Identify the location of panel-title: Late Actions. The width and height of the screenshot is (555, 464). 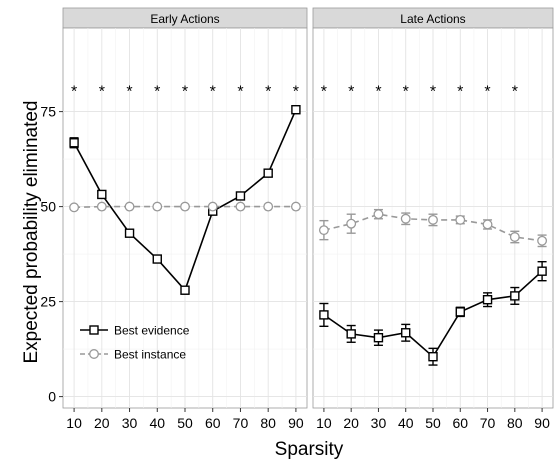
(432, 19).